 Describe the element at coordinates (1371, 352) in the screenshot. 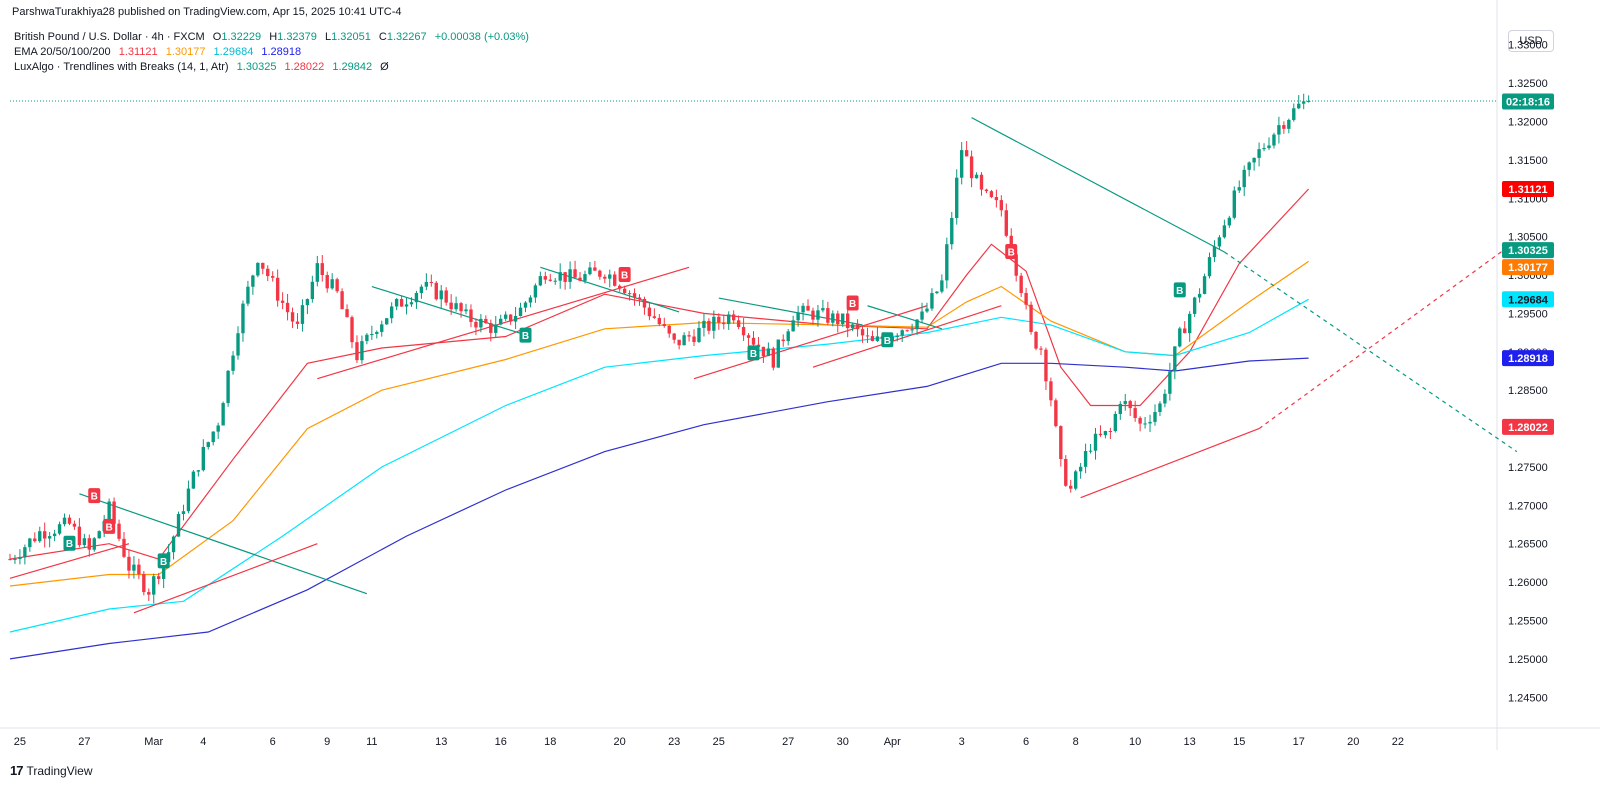

I see `trendline-resistance-projection` at that location.